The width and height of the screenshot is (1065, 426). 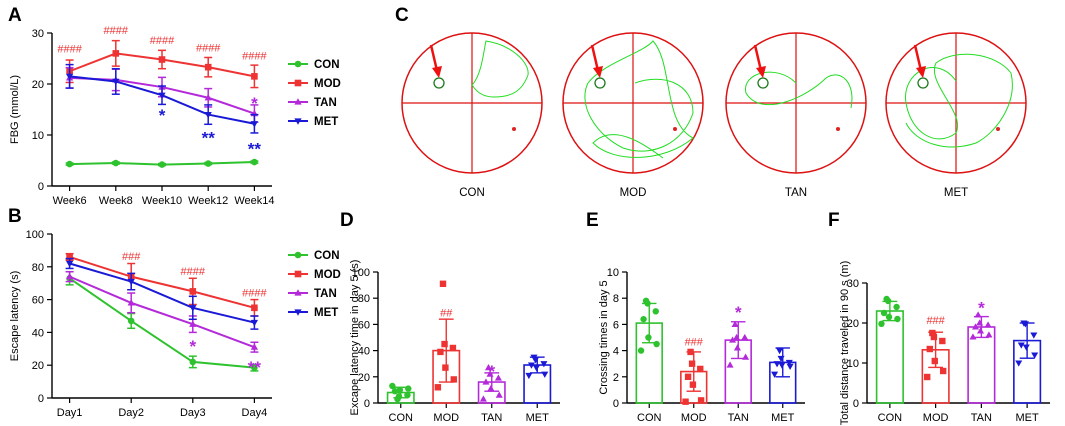 I want to click on series-line-met, so click(x=162, y=293).